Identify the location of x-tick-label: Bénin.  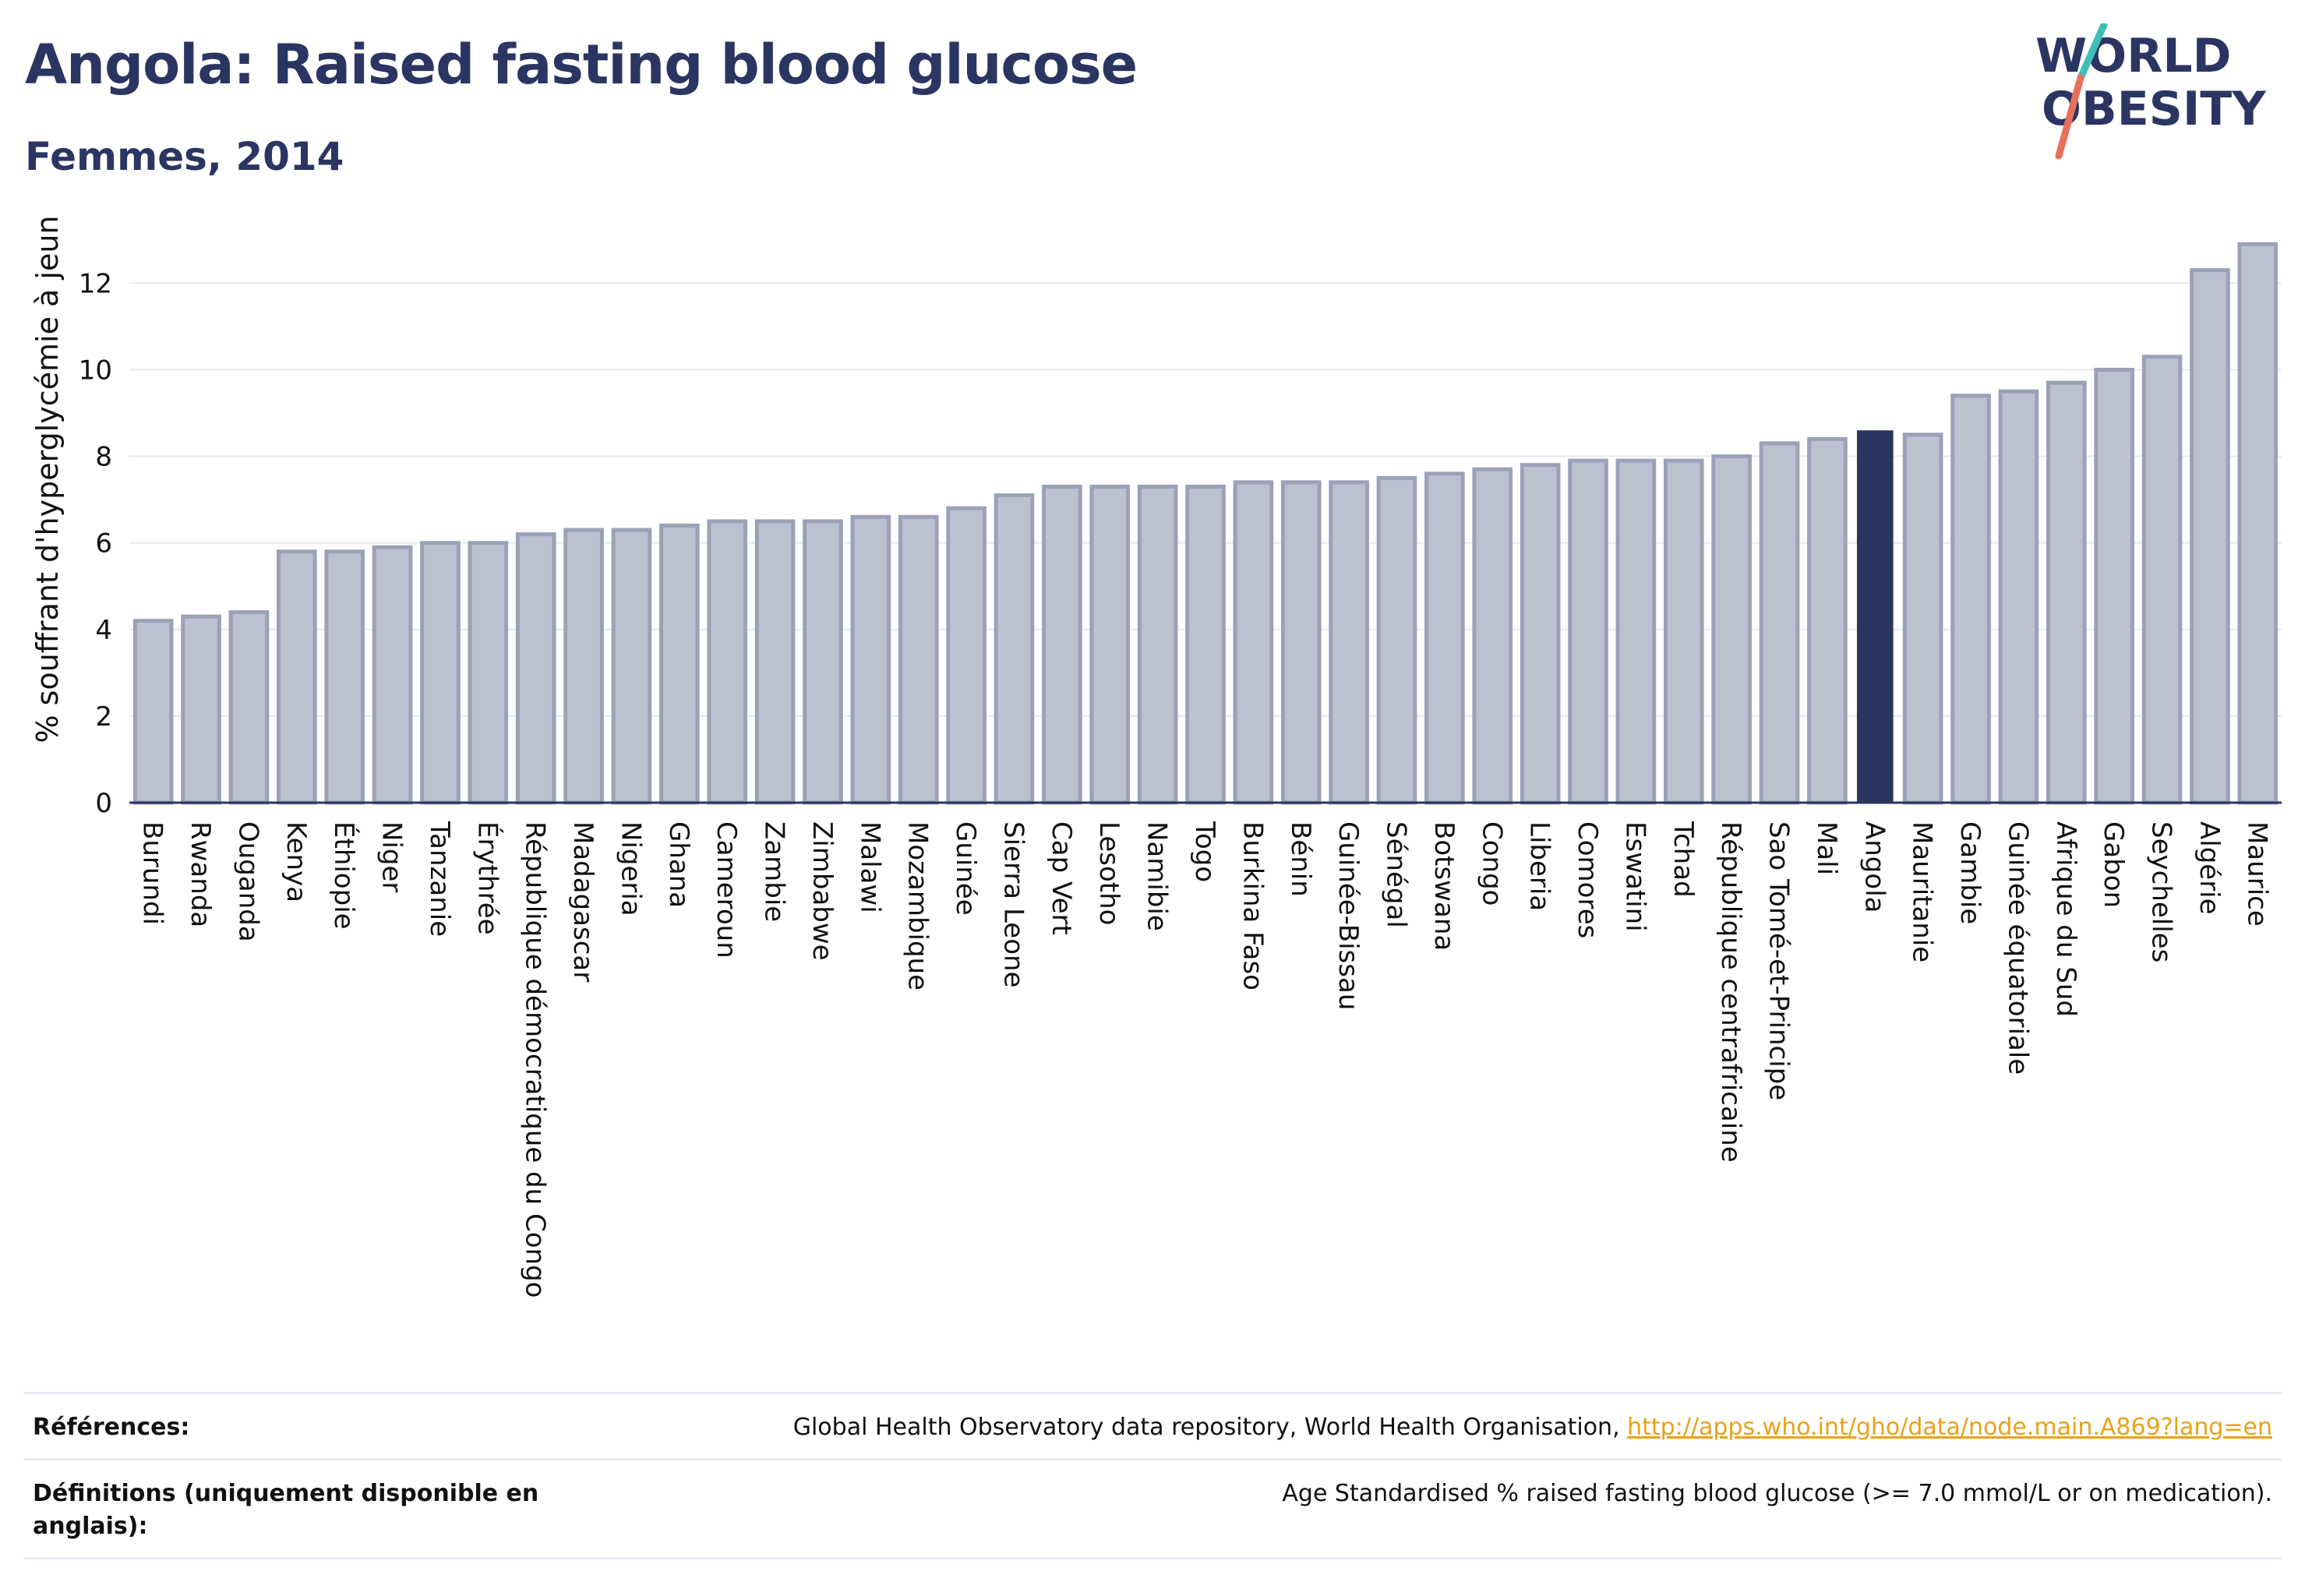
(1300, 859).